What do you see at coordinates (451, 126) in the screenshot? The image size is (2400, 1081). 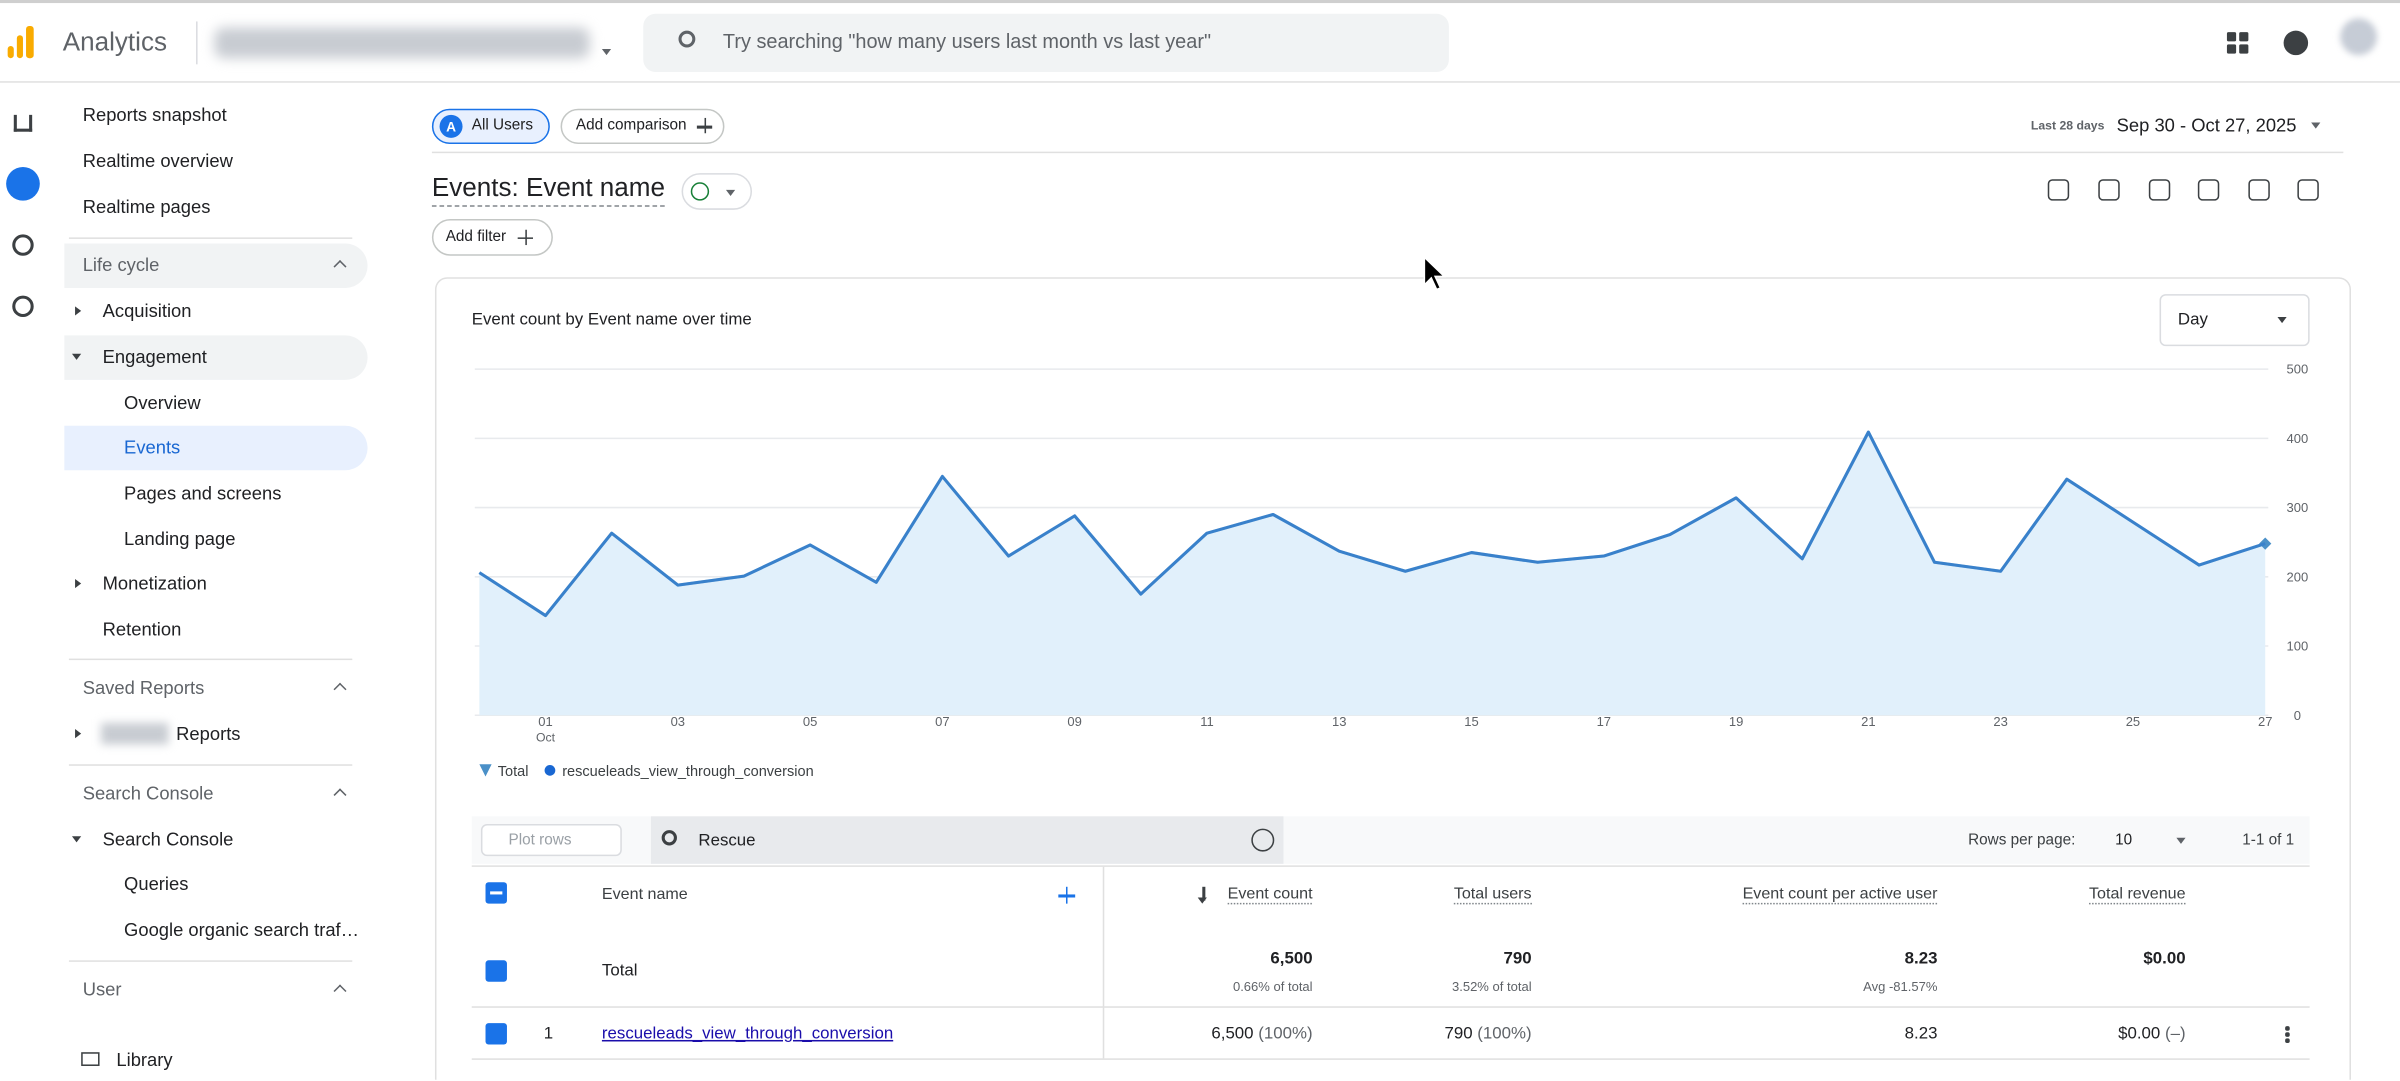 I see `segment-badge-bg` at bounding box center [451, 126].